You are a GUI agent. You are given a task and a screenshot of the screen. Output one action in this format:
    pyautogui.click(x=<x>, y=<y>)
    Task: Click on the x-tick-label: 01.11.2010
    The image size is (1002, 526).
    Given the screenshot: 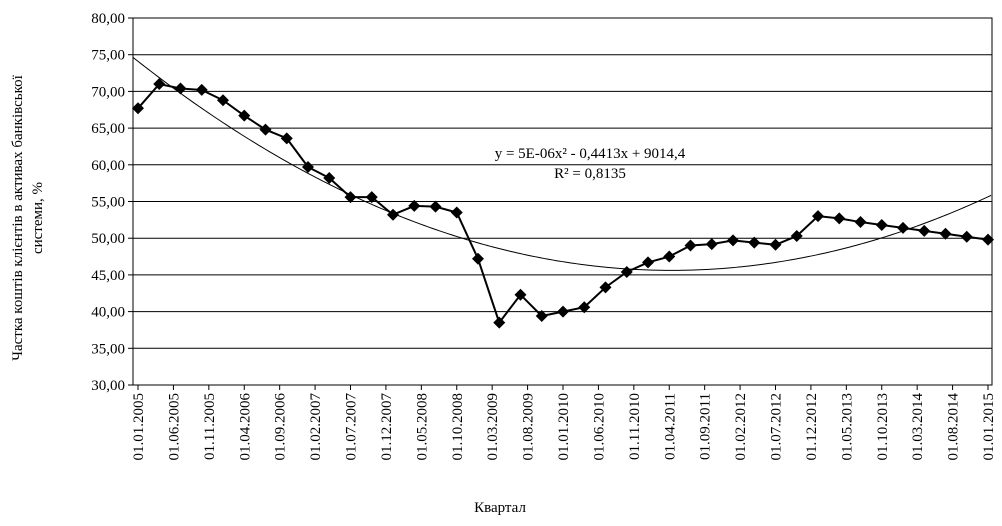 What is the action you would take?
    pyautogui.click(x=635, y=426)
    